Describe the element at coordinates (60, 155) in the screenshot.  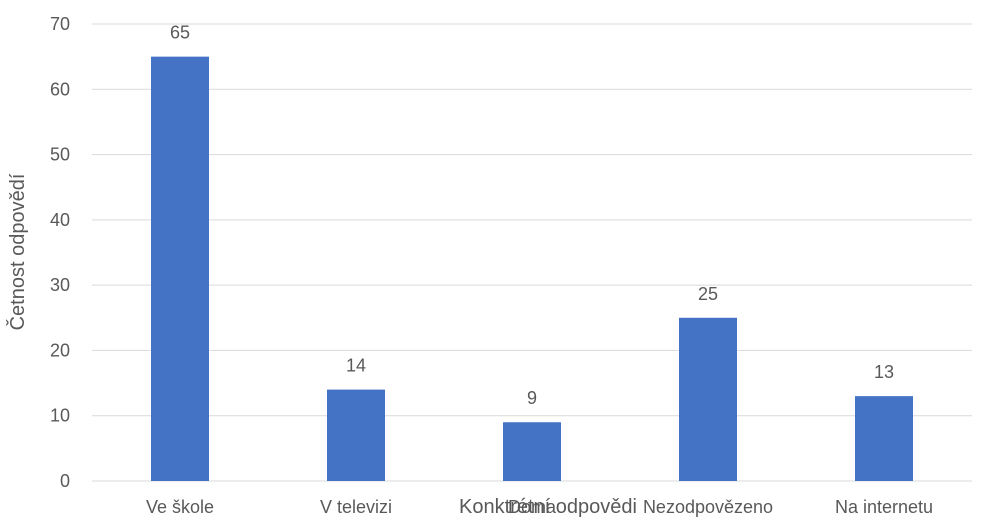
I see `y-tick-label: 50` at that location.